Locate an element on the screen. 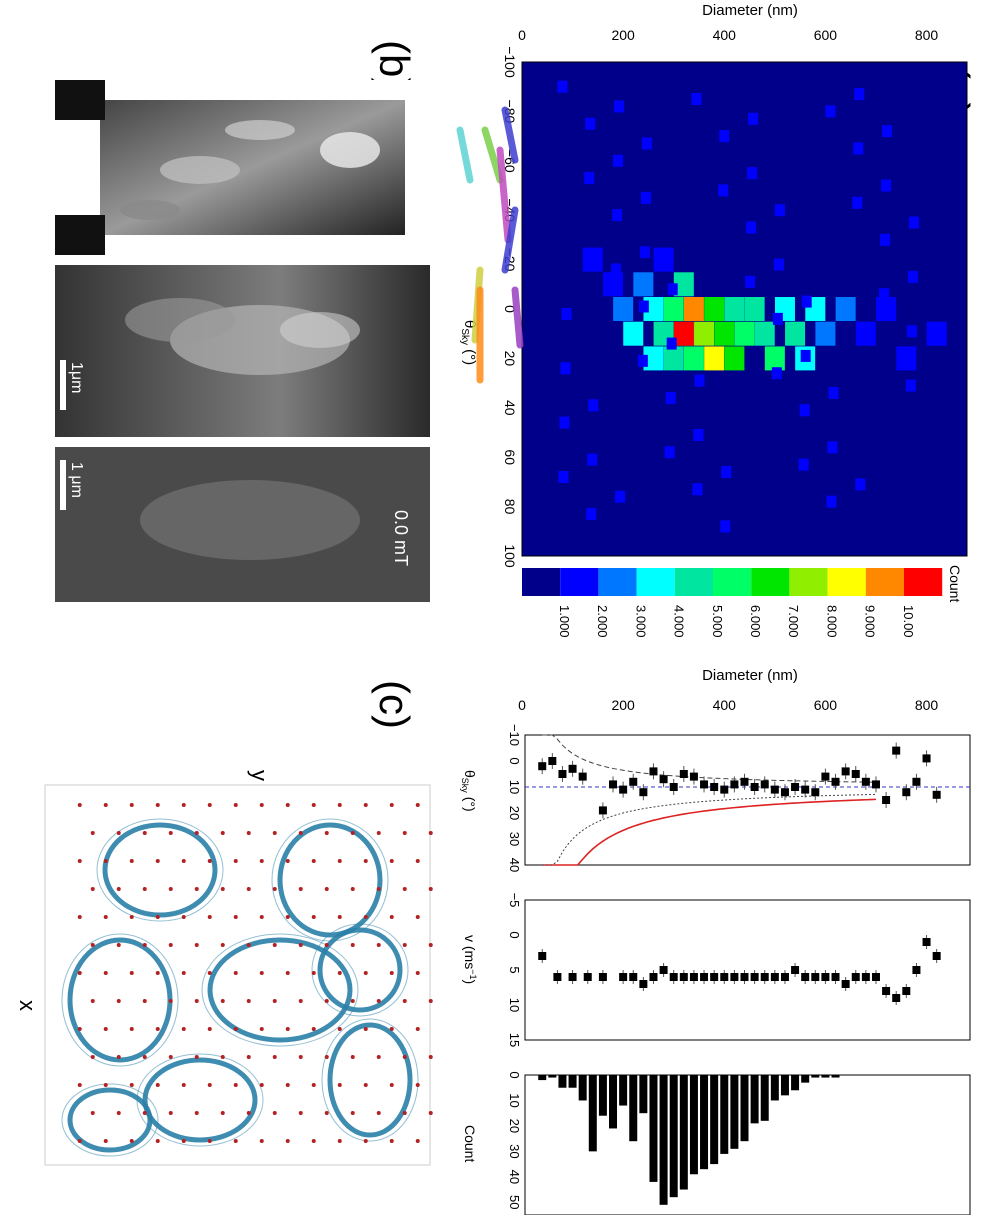 The width and height of the screenshot is (991, 1215). heatmap-x-tick: 200 is located at coordinates (623, 35).